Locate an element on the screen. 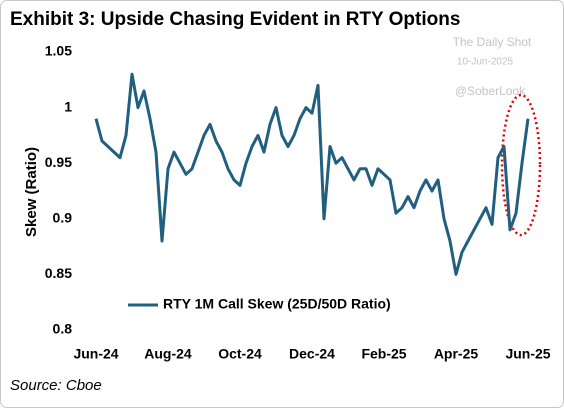 The image size is (564, 408). y-tick-label: 1 is located at coordinates (68, 106).